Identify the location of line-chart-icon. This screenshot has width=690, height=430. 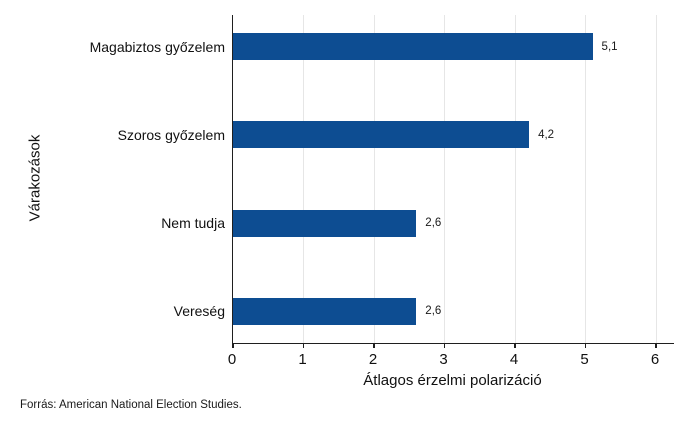
(660, 401).